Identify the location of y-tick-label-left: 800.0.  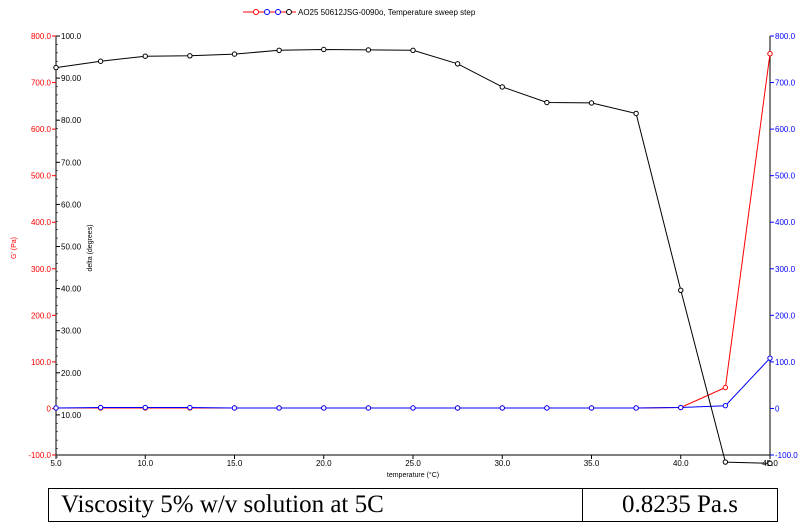
(41, 36).